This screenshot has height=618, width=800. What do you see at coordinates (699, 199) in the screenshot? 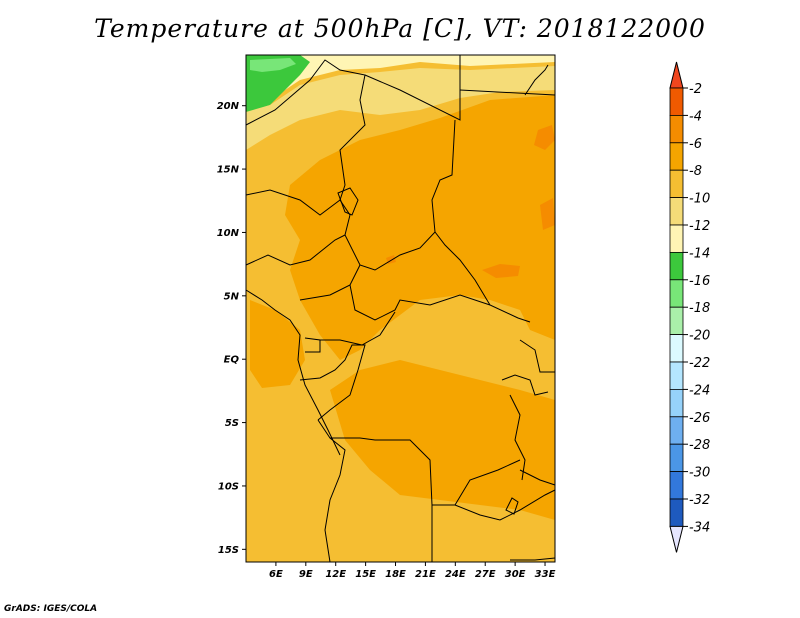
I see `colorbar-label: -10` at bounding box center [699, 199].